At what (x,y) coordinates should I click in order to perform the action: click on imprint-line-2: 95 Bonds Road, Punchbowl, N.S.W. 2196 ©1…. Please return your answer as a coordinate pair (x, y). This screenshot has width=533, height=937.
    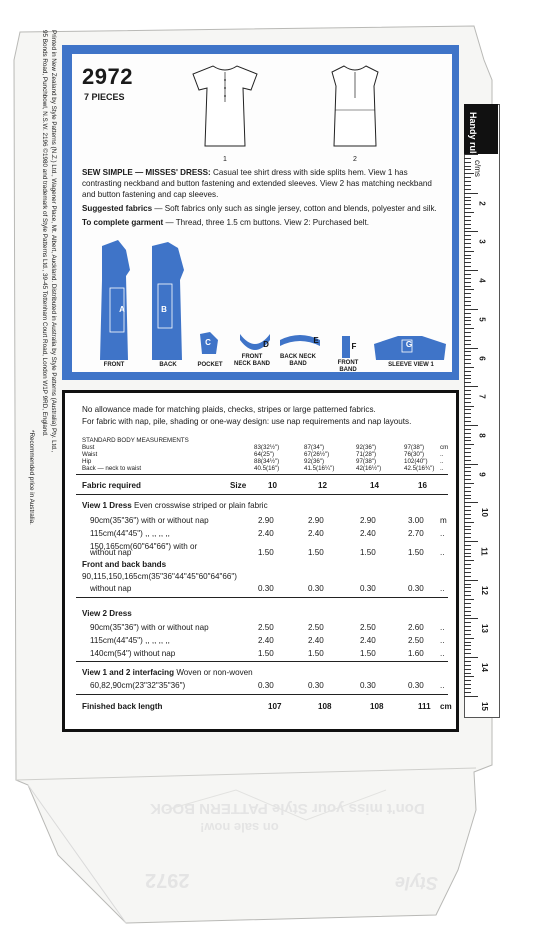
    Looking at the image, I should click on (44, 233).